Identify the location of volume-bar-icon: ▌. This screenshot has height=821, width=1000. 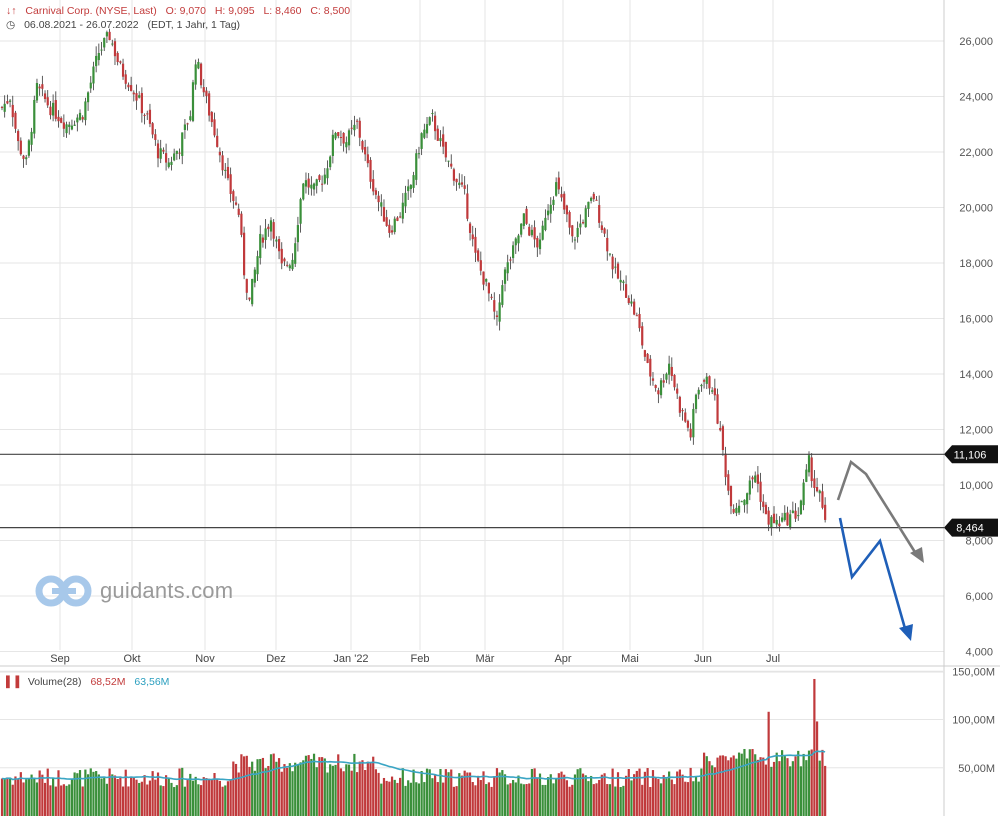
(10, 682).